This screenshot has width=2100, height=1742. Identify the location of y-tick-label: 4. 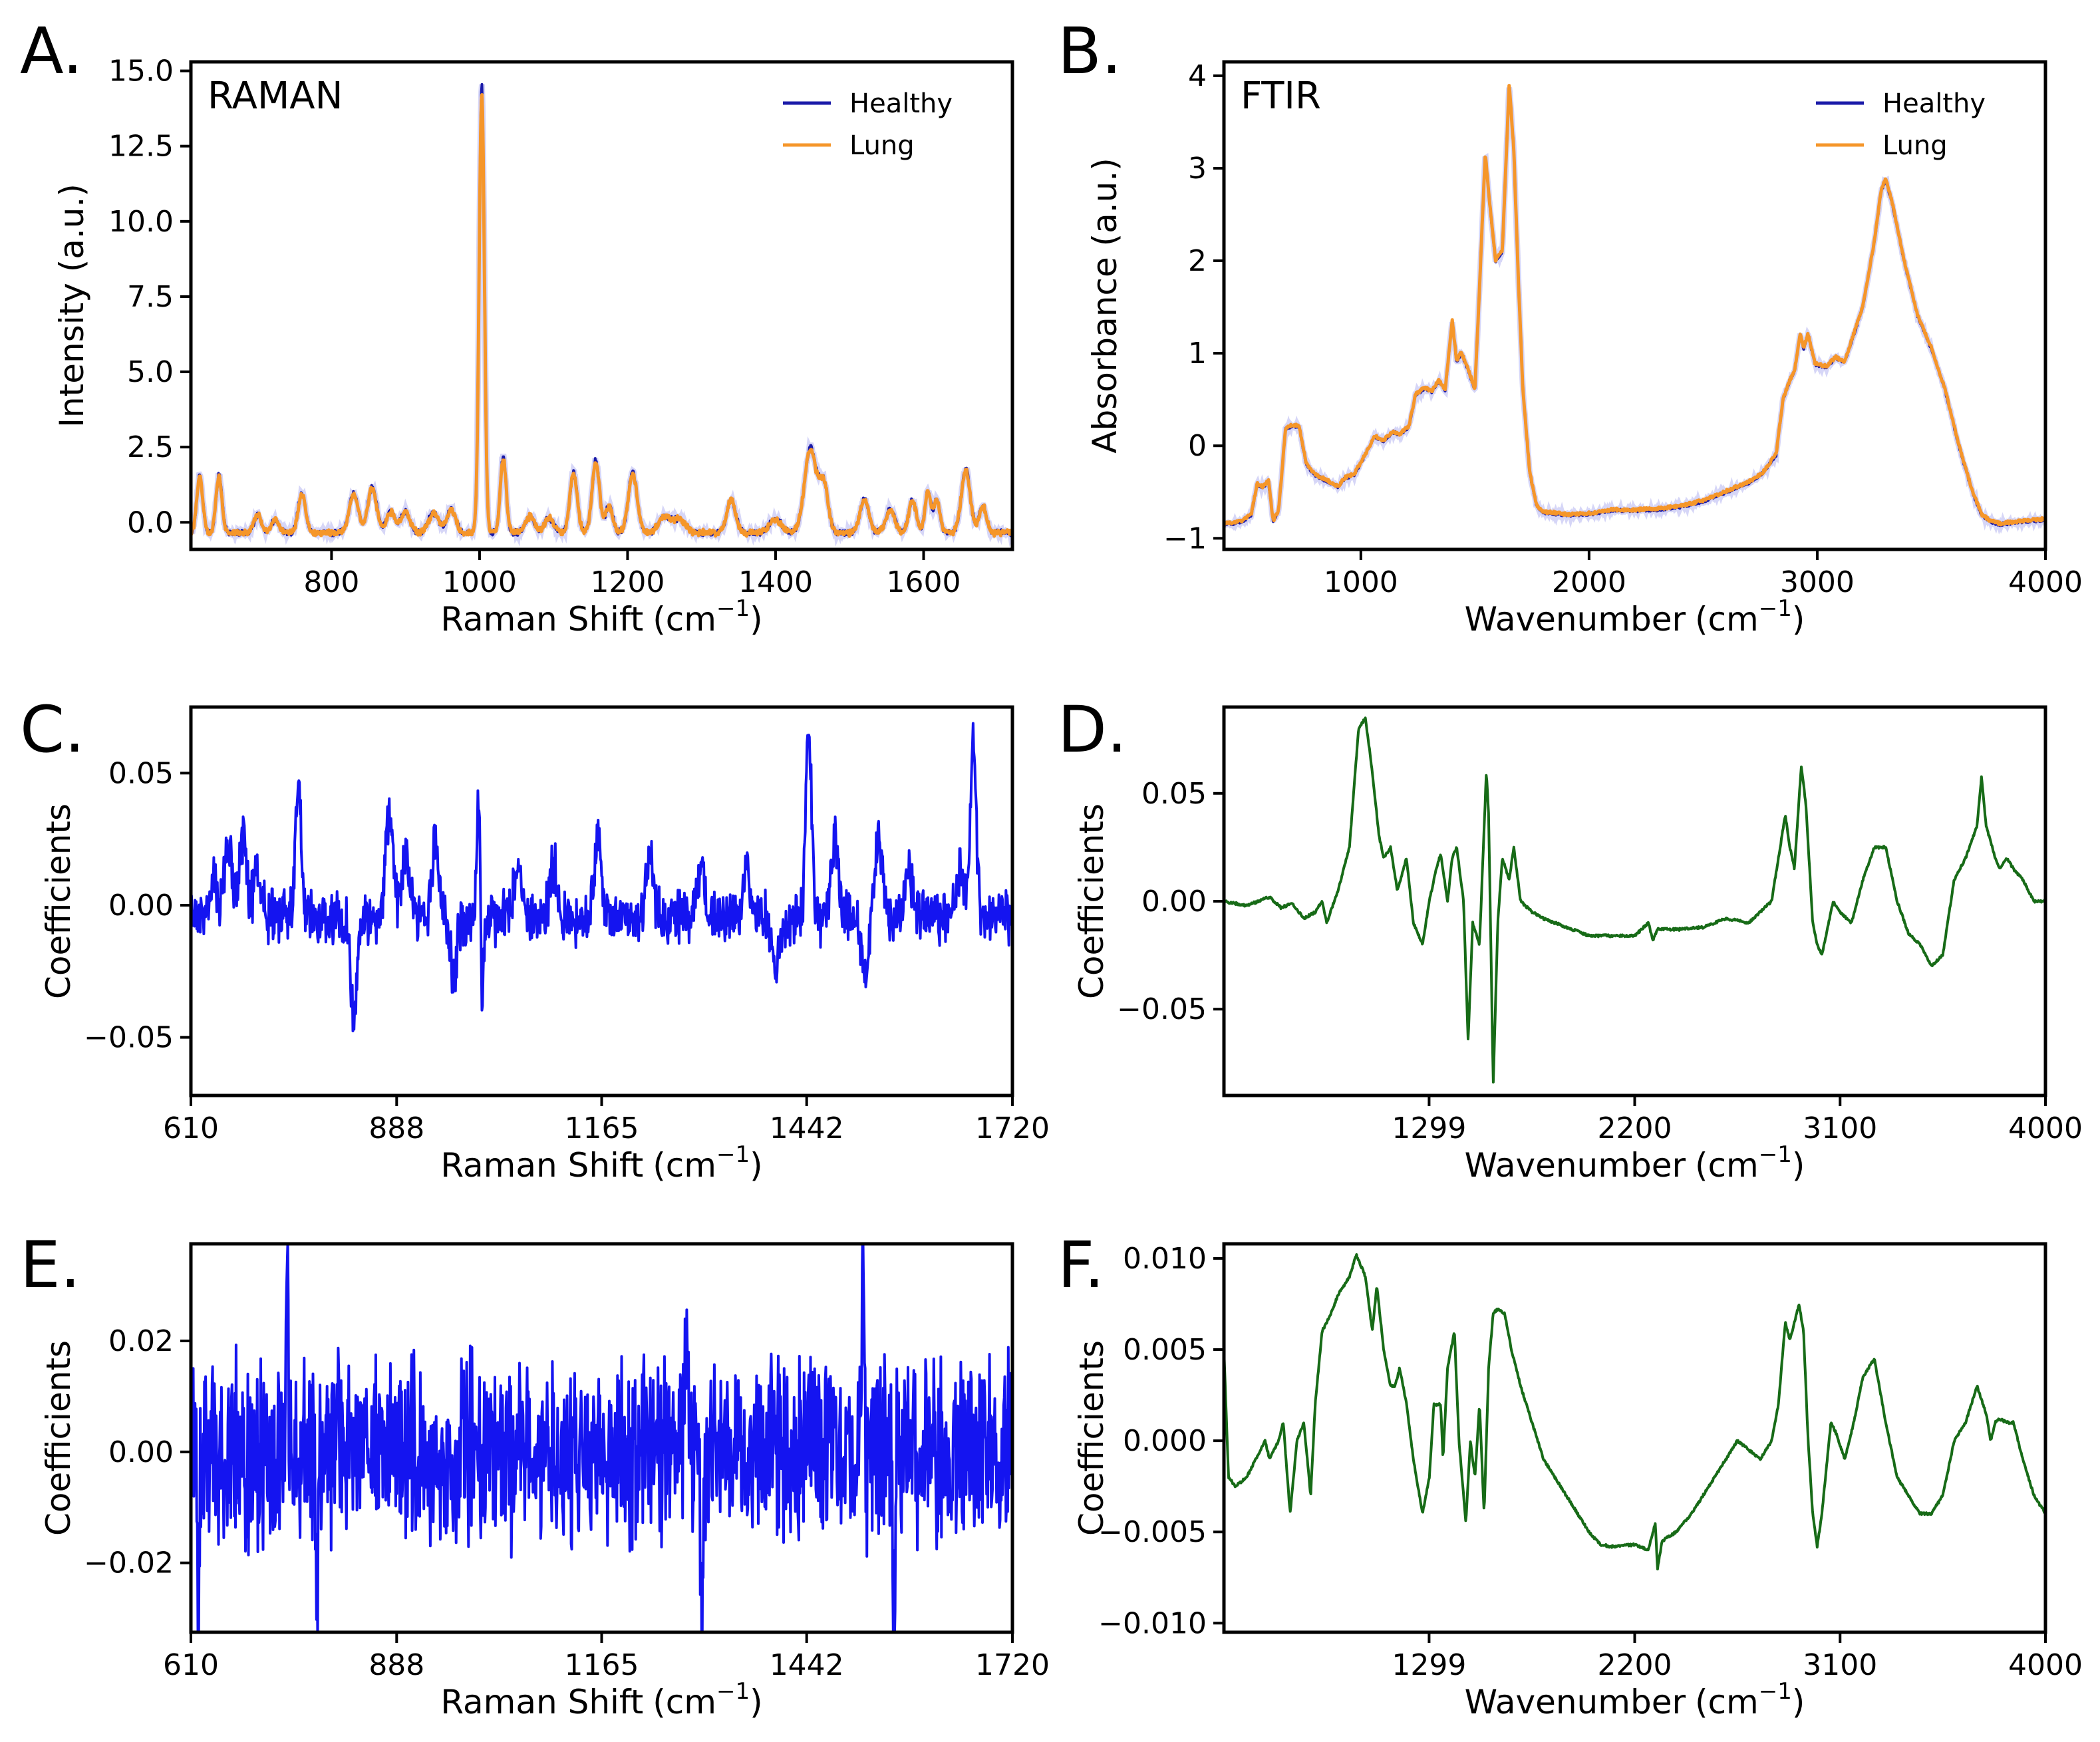
(1197, 76).